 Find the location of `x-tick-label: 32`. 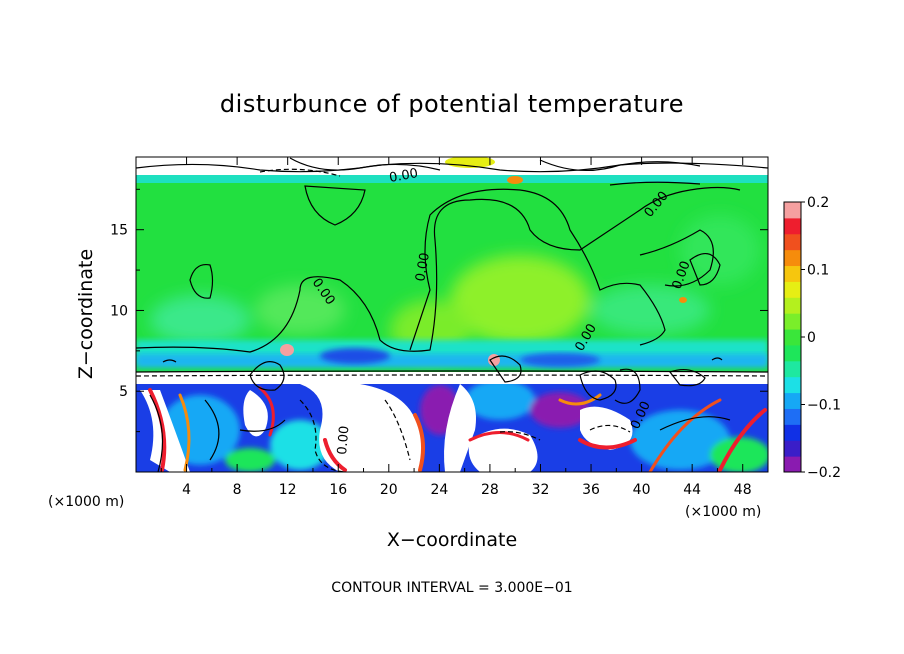

x-tick-label: 32 is located at coordinates (541, 490).